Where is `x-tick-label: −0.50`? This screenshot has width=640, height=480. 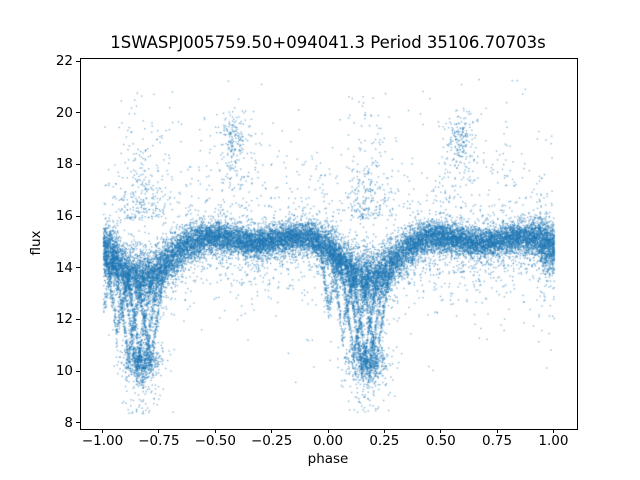 x-tick-label: −0.50 is located at coordinates (215, 441).